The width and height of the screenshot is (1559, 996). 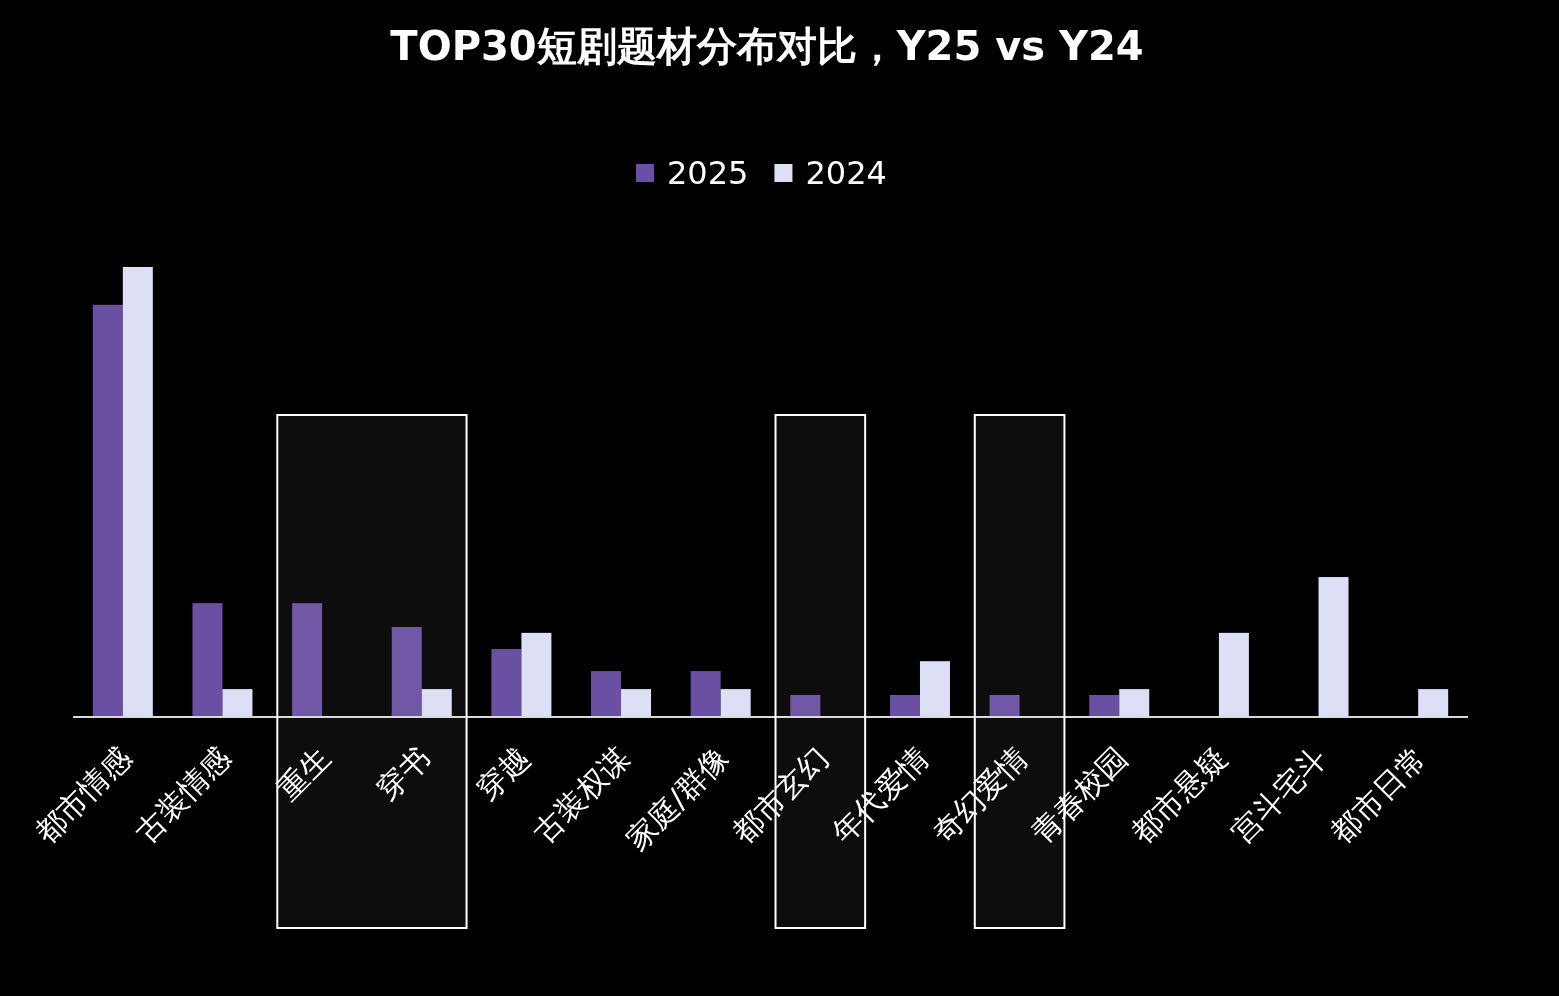 What do you see at coordinates (503, 774) in the screenshot?
I see `x-tick-label: 穿越` at bounding box center [503, 774].